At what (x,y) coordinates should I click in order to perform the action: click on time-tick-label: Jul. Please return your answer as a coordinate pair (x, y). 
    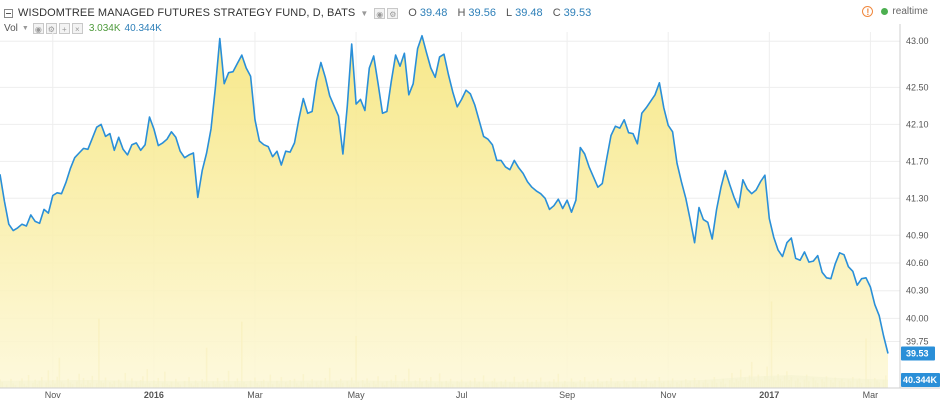
    Looking at the image, I should click on (462, 395).